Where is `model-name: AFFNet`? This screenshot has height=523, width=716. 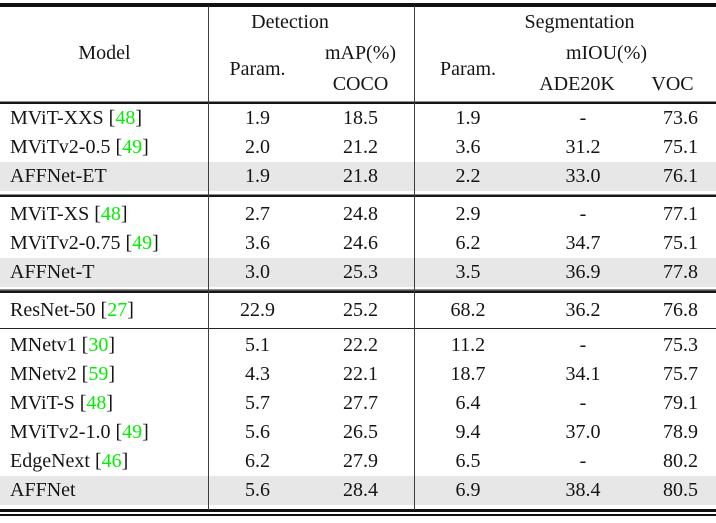
model-name: AFFNet is located at coordinates (43, 489).